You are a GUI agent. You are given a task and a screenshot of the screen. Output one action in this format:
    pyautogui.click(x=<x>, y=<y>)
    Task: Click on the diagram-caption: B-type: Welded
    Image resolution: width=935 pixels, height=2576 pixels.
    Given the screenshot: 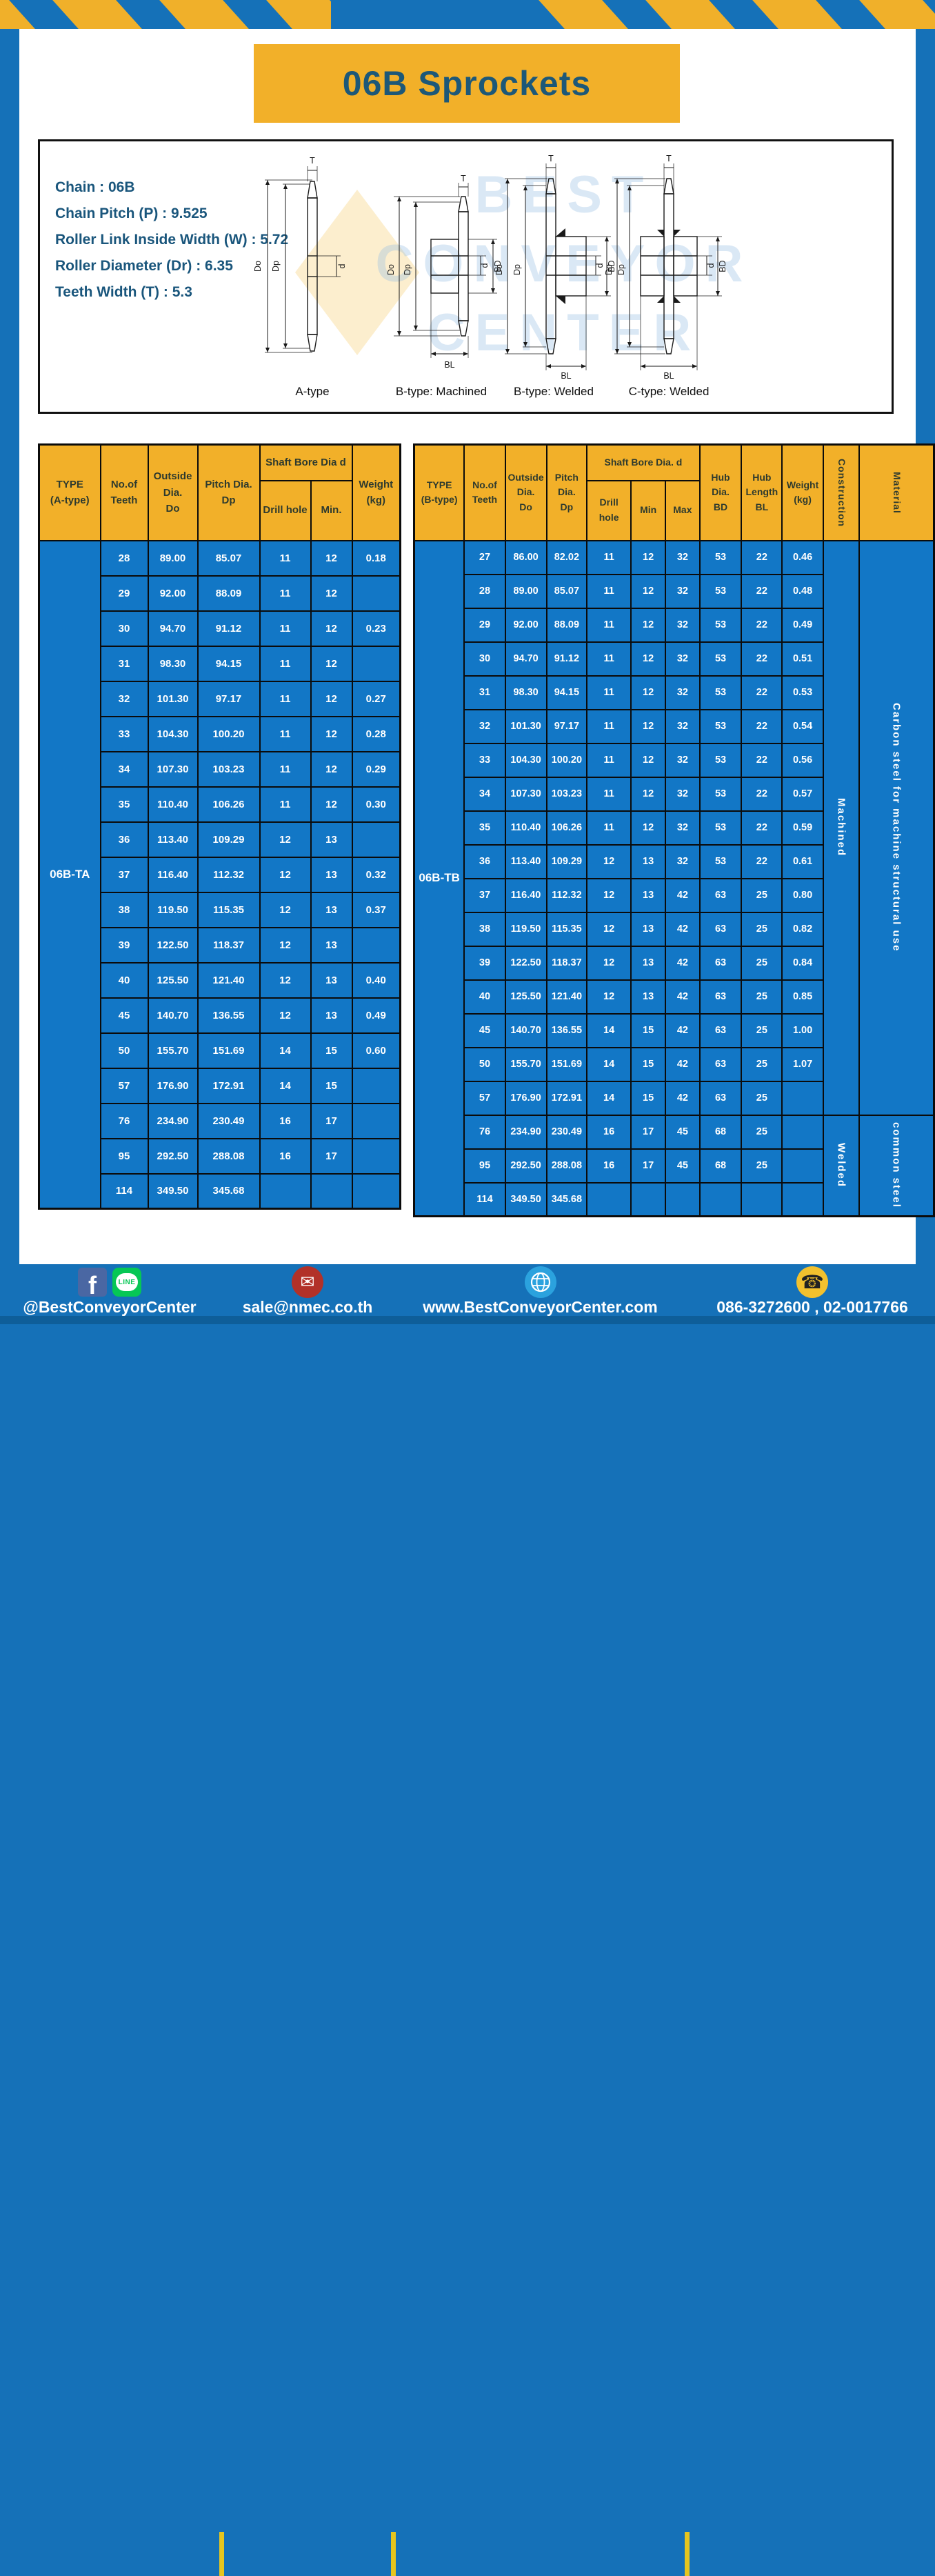 What is the action you would take?
    pyautogui.click(x=554, y=391)
    